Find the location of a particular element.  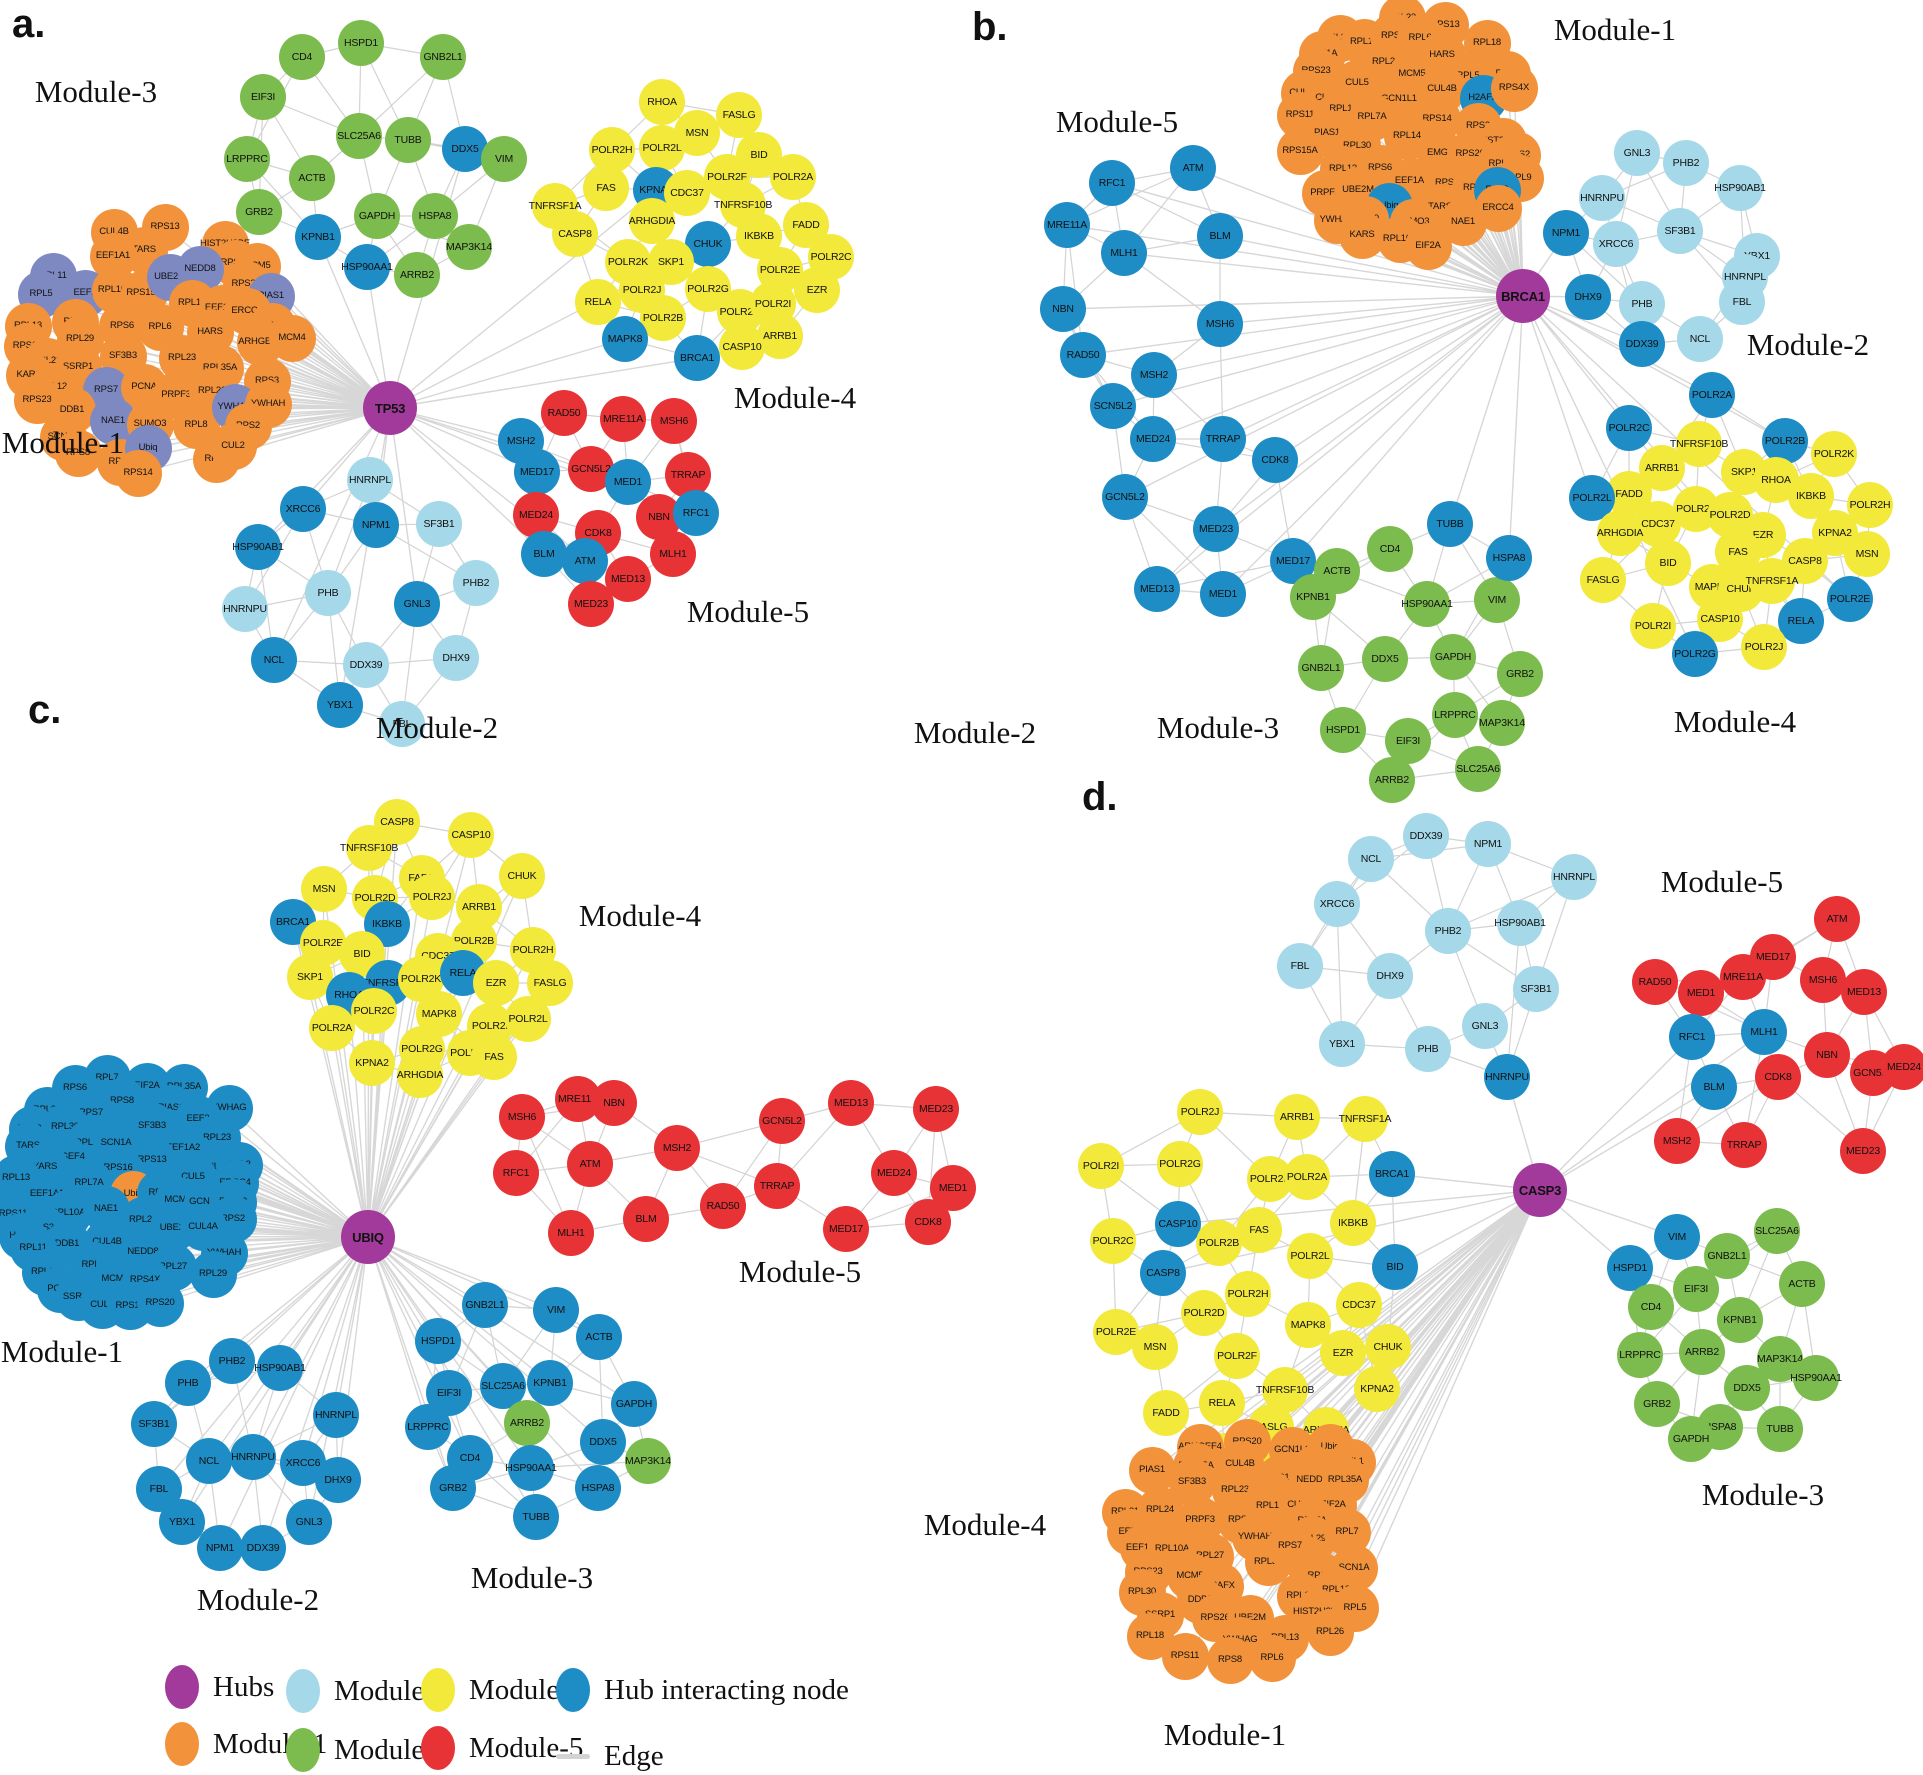

node-HSPD1: HSPD1 is located at coordinates (1630, 1268).